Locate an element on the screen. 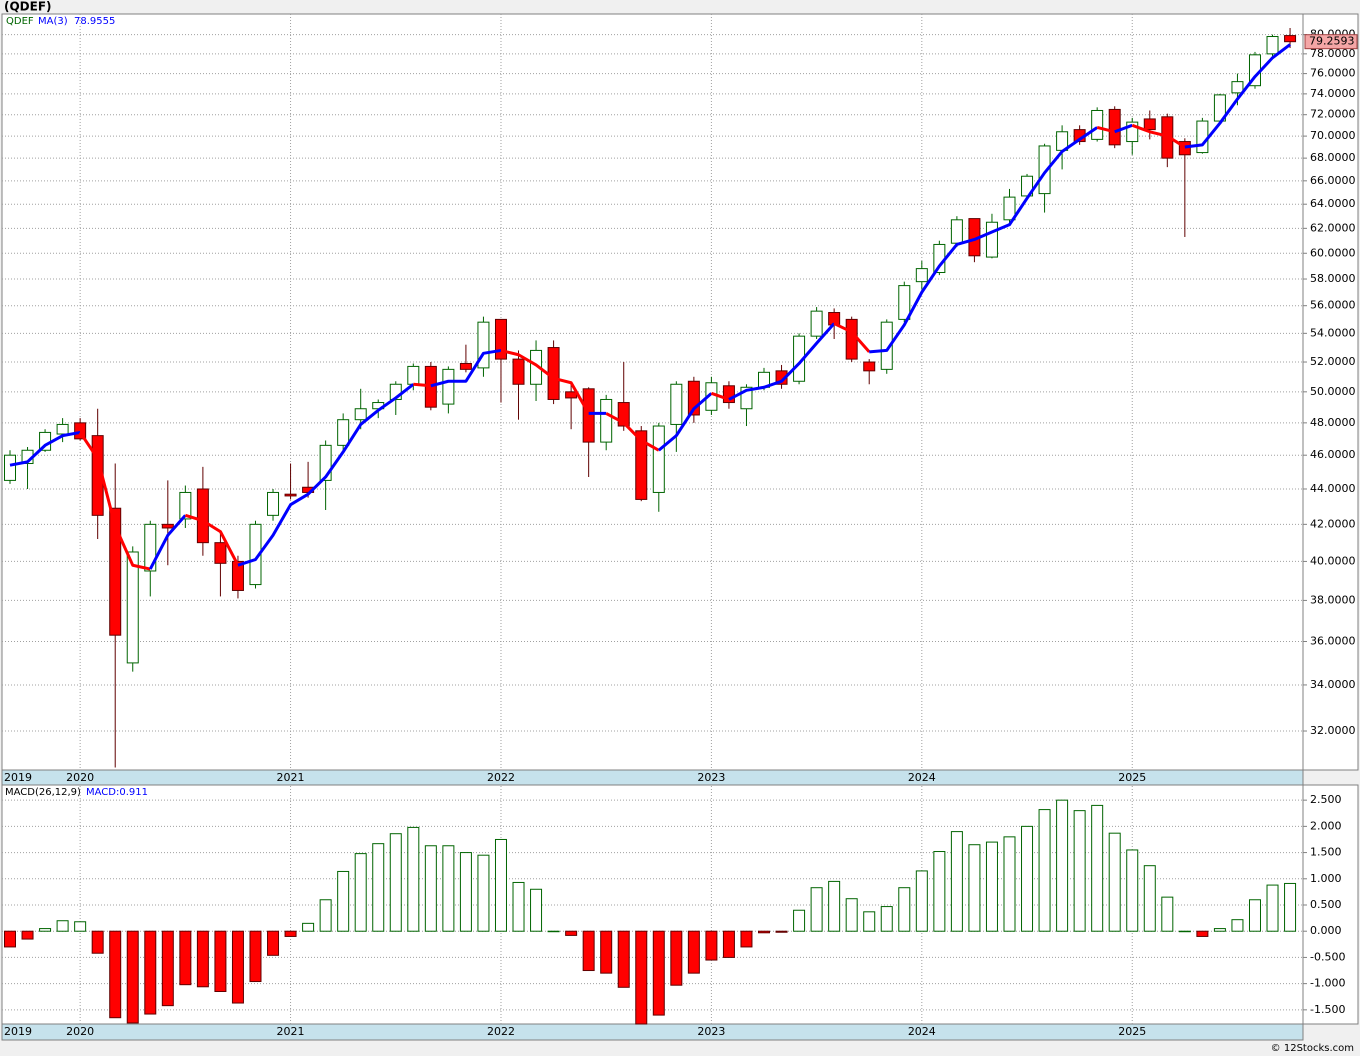 Image resolution: width=1360 pixels, height=1056 pixels. y-tick-label: 54.0000 is located at coordinates (1333, 332).